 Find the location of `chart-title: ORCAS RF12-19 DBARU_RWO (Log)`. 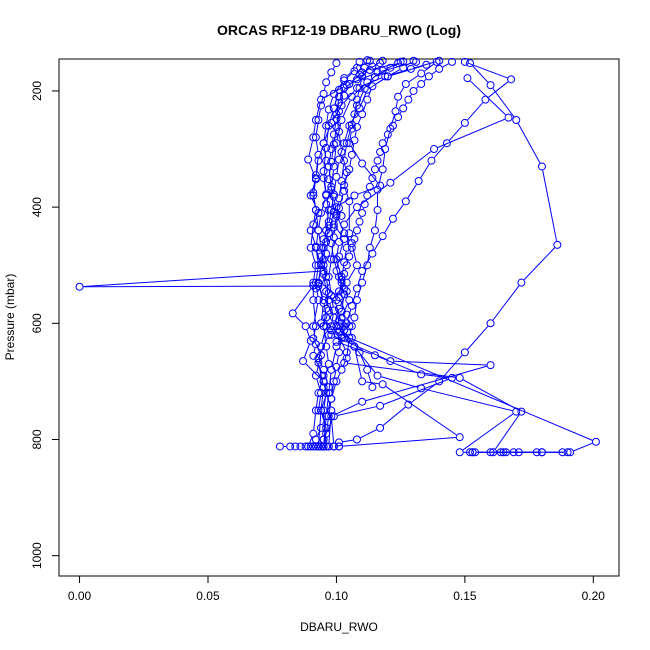

chart-title: ORCAS RF12-19 DBARU_RWO (Log) is located at coordinates (339, 30).